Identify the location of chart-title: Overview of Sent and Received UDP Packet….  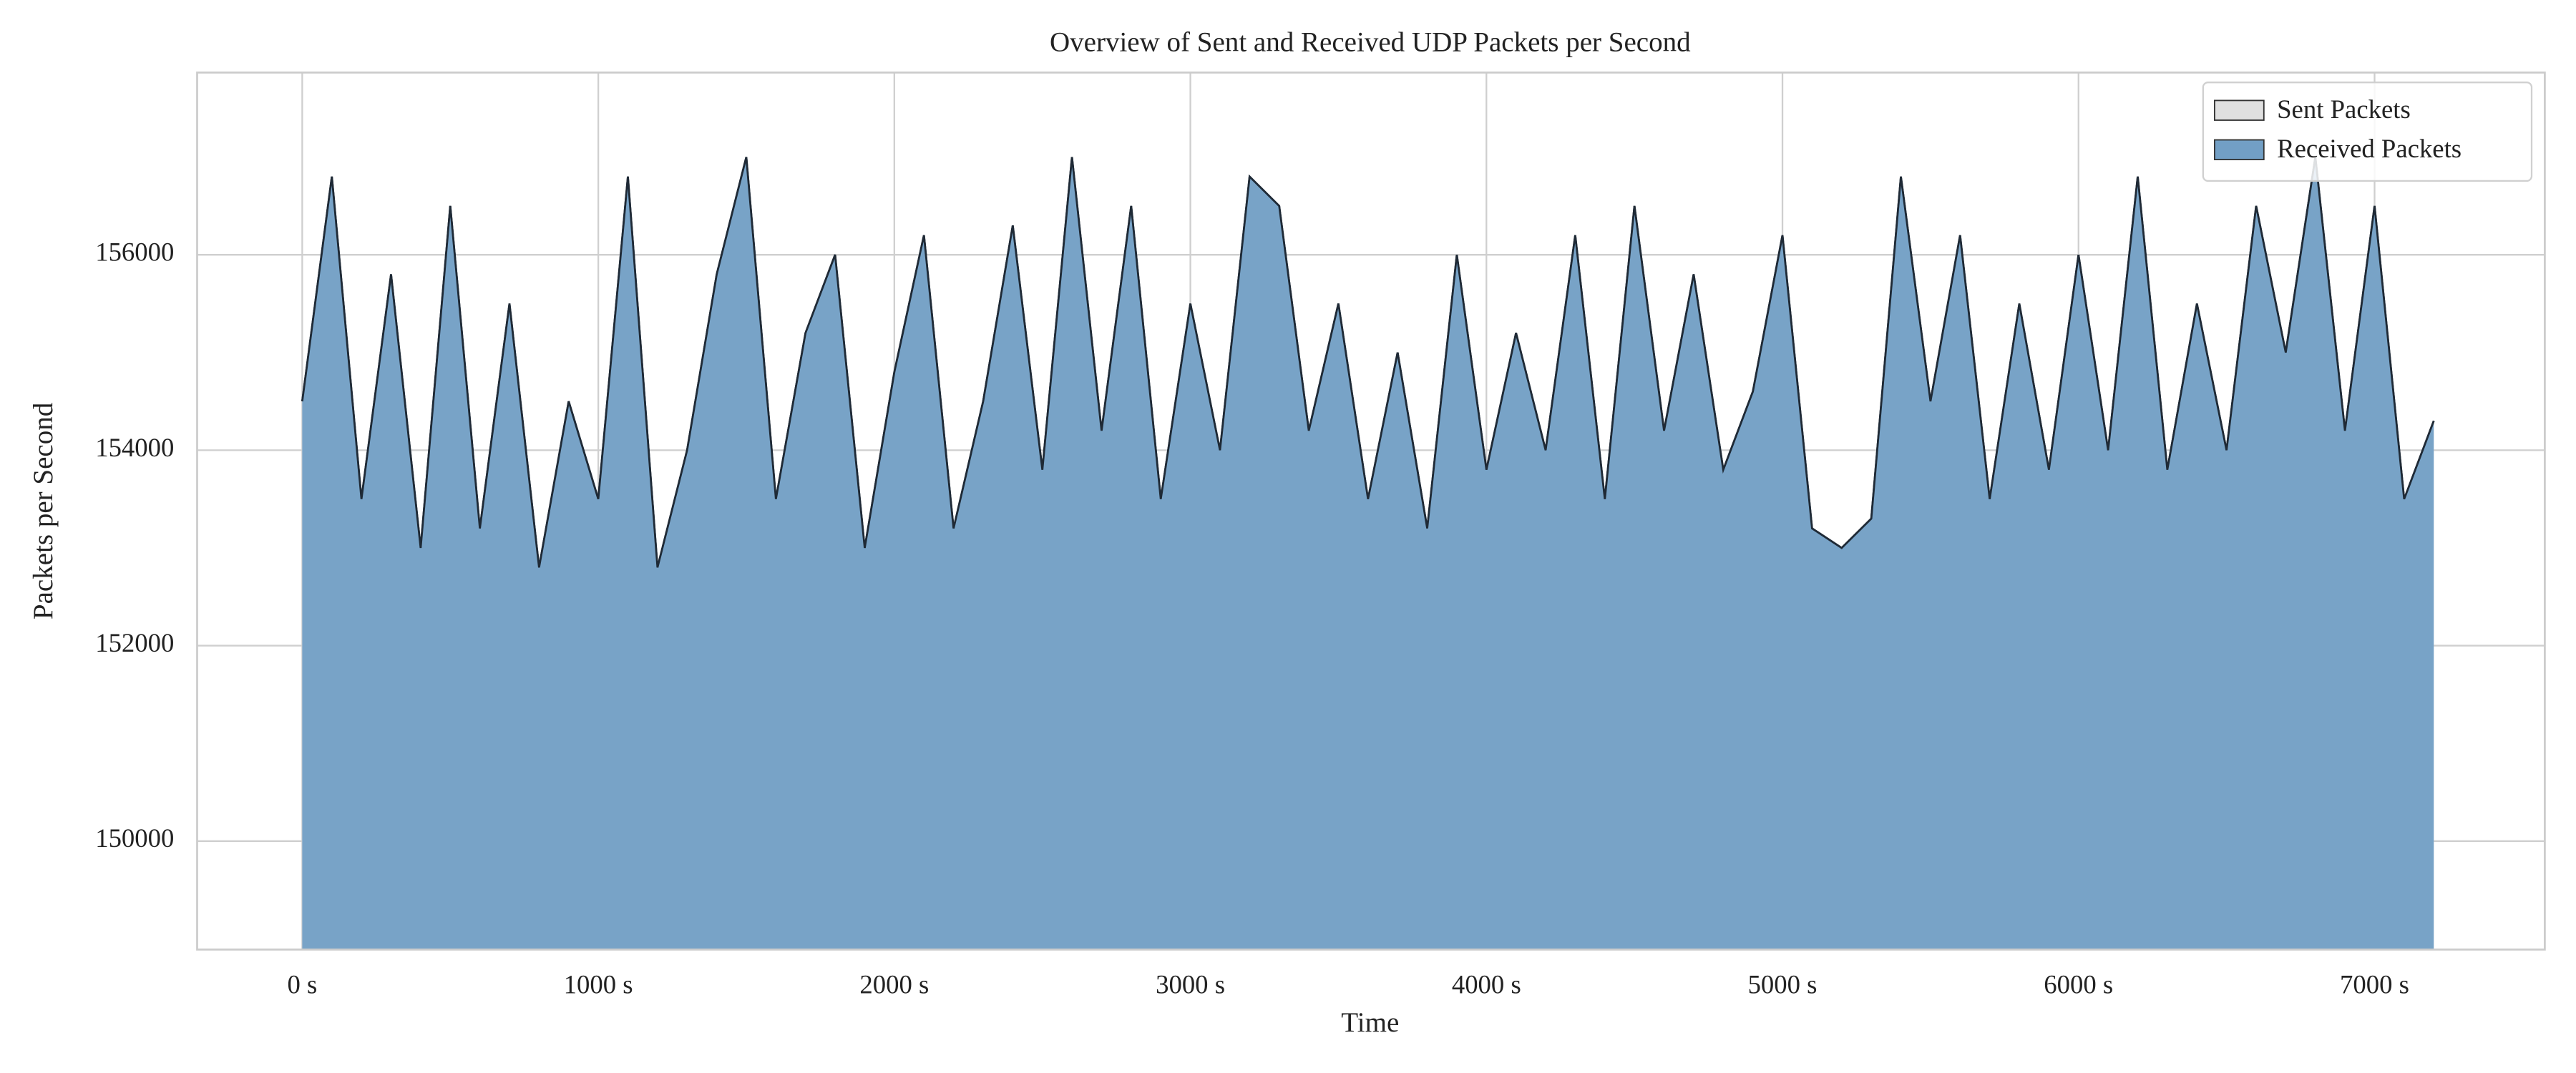
(1370, 41).